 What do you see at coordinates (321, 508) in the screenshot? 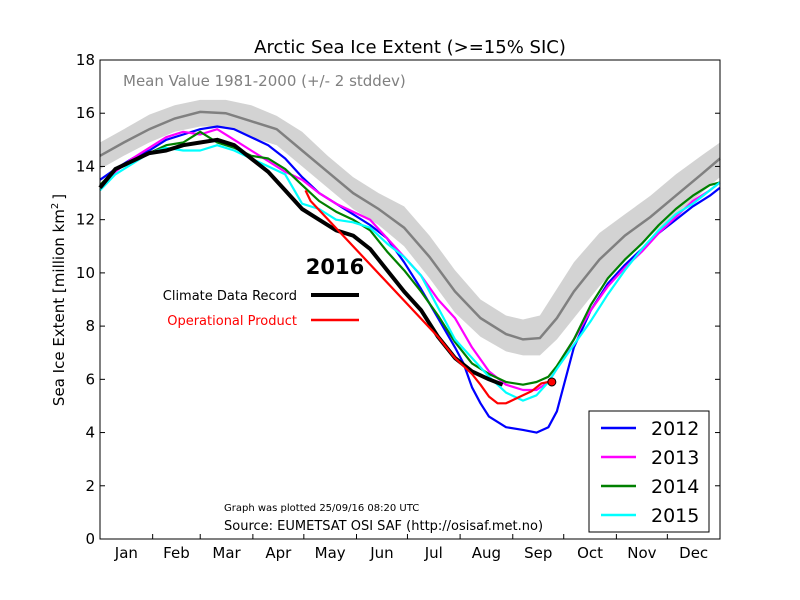
I see `plotted-note: Graph was plotted 25/09/16 08:20 UTC` at bounding box center [321, 508].